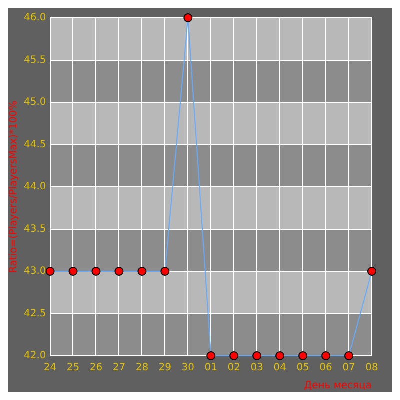 The height and width of the screenshot is (400, 400). I want to click on y-tick-label: 45.5, so click(35, 60).